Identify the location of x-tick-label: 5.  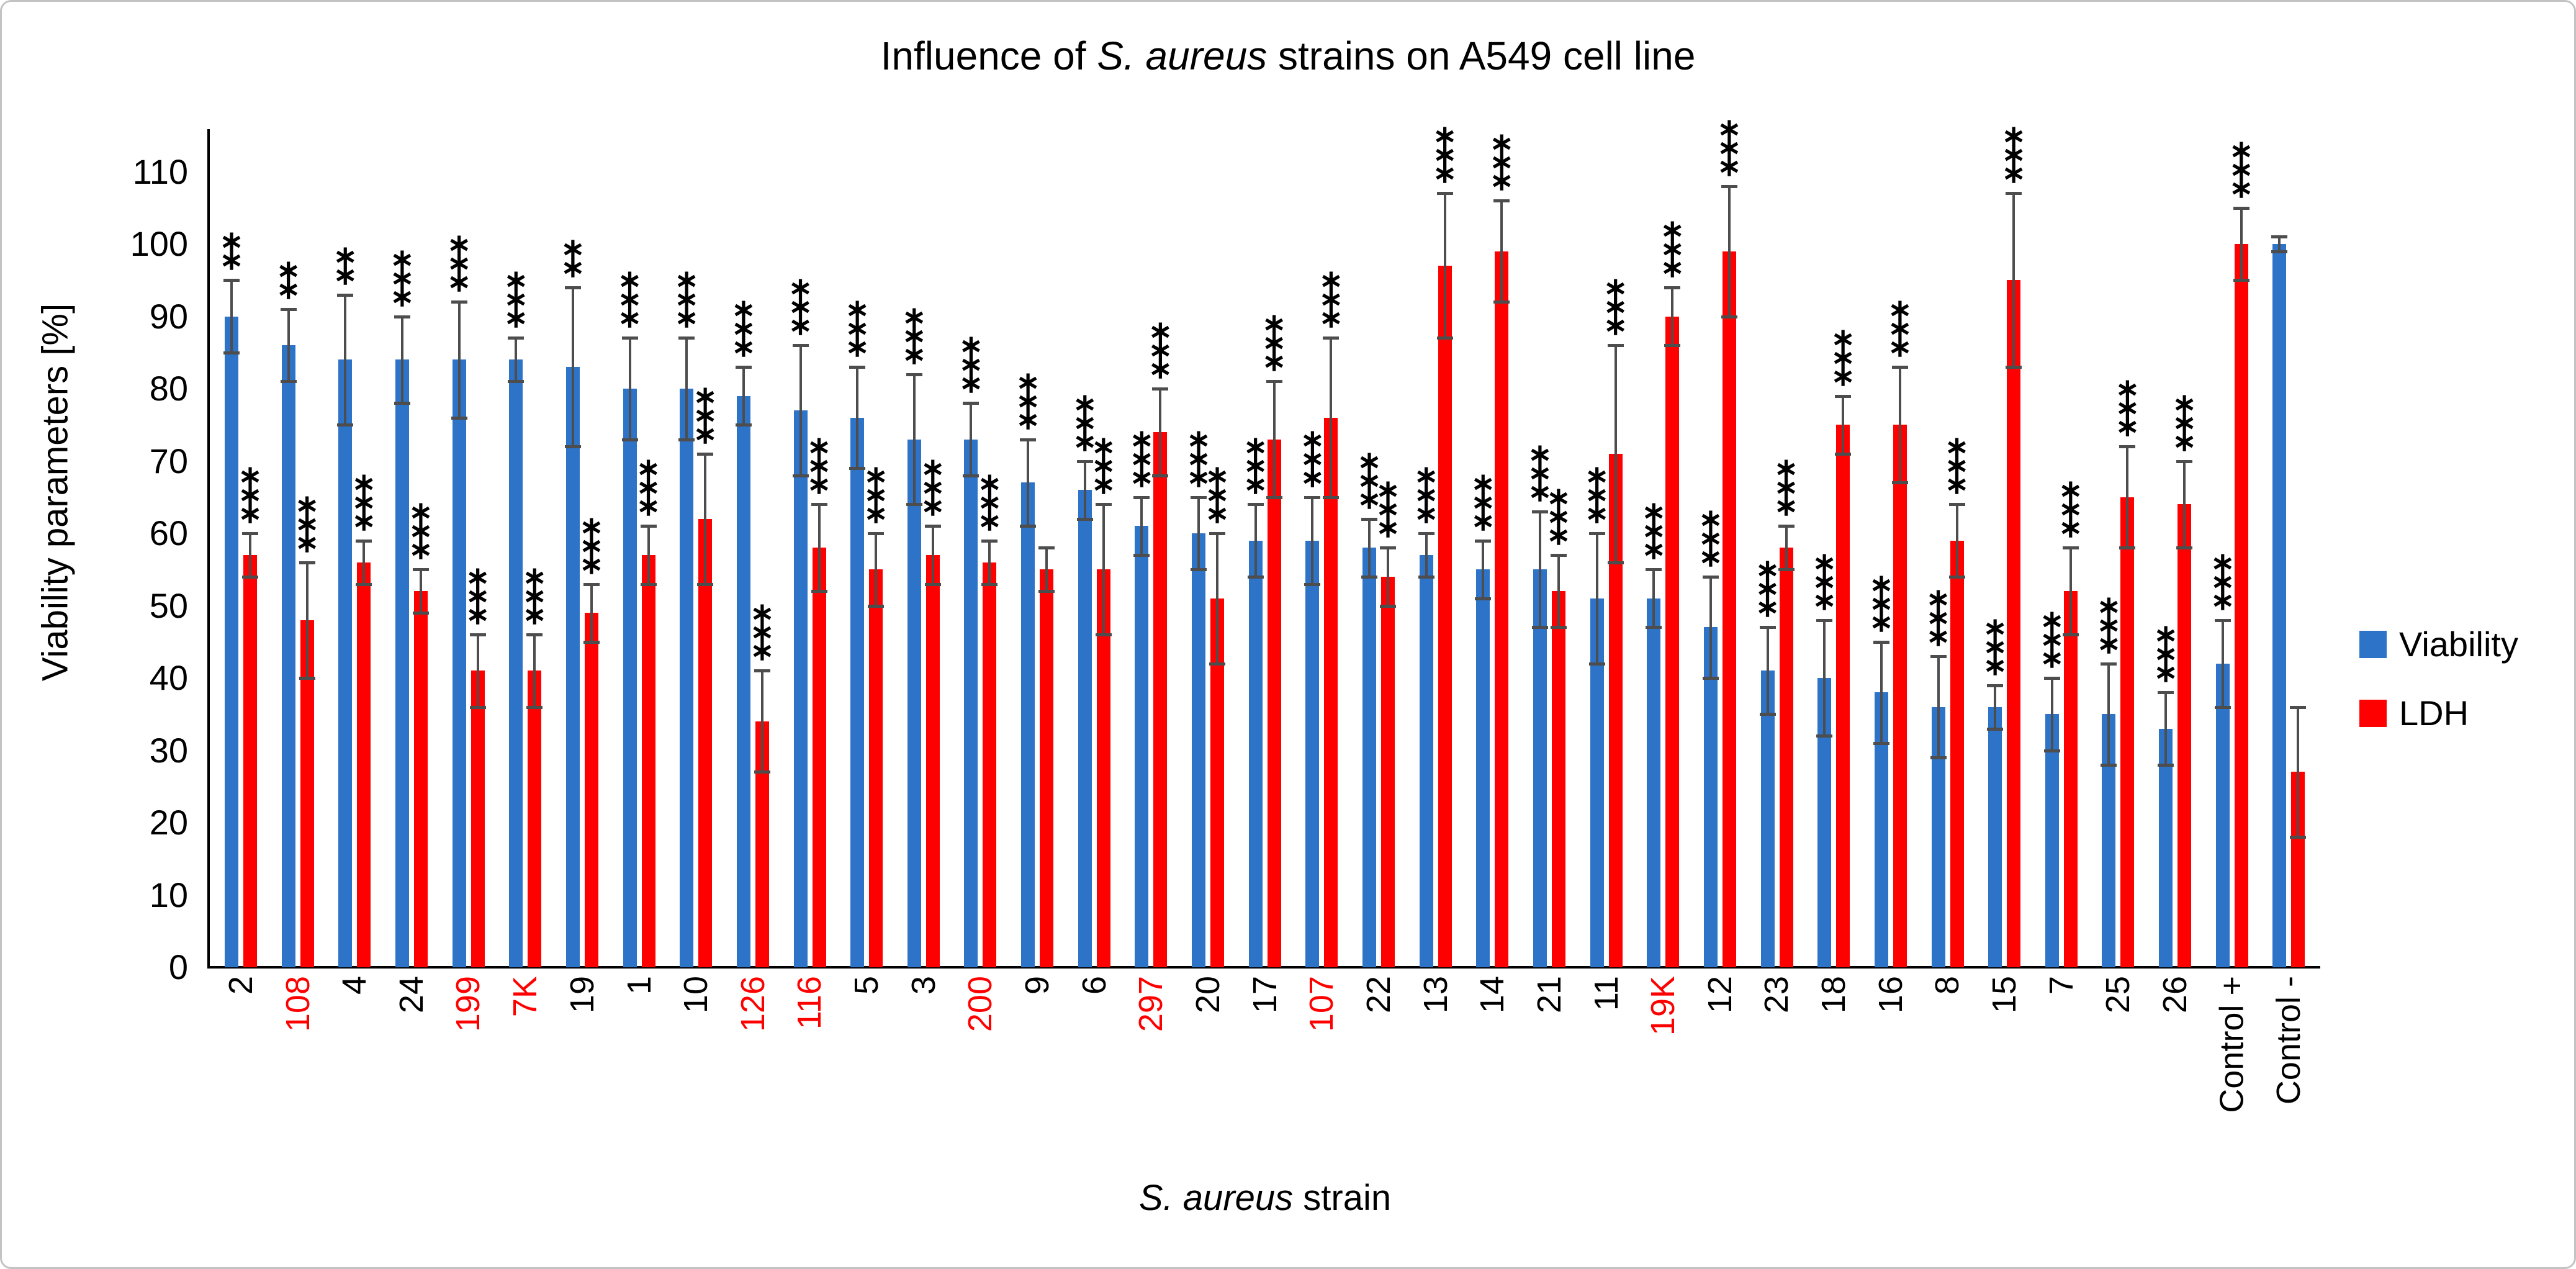
(867, 986).